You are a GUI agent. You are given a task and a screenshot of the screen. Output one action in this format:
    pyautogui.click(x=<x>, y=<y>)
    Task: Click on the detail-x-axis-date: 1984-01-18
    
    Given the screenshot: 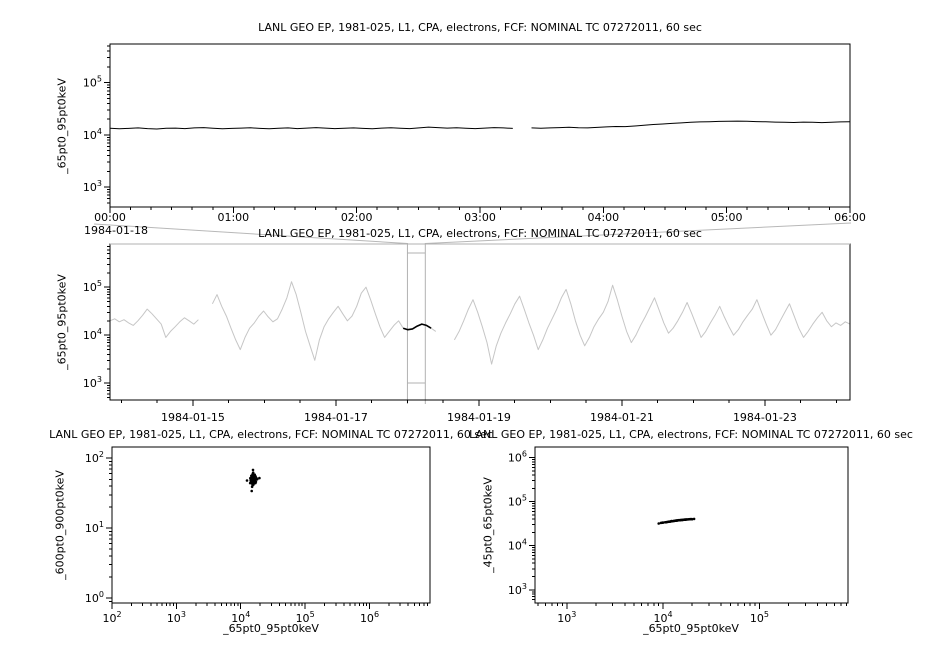 What is the action you would take?
    pyautogui.click(x=116, y=230)
    